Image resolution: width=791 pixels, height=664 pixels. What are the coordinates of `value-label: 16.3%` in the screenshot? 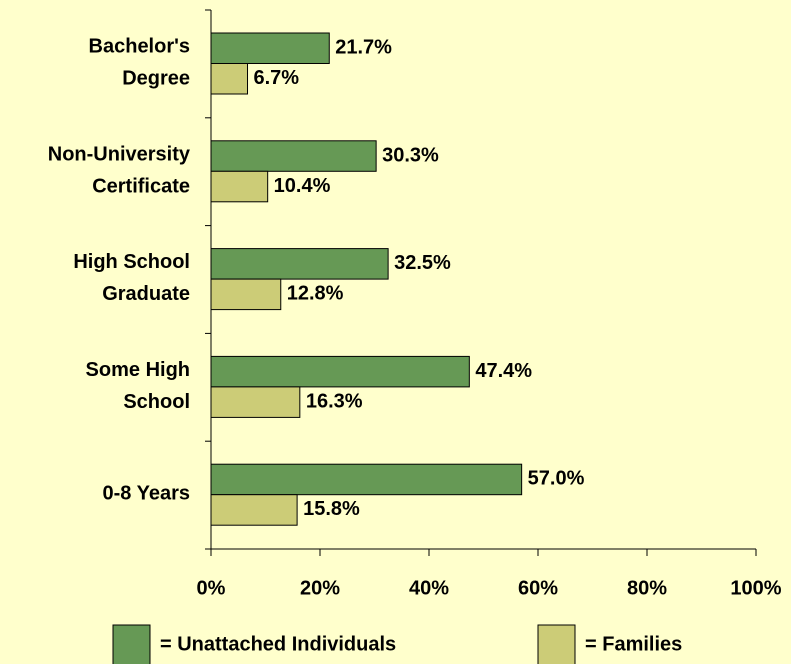 It's located at (334, 401).